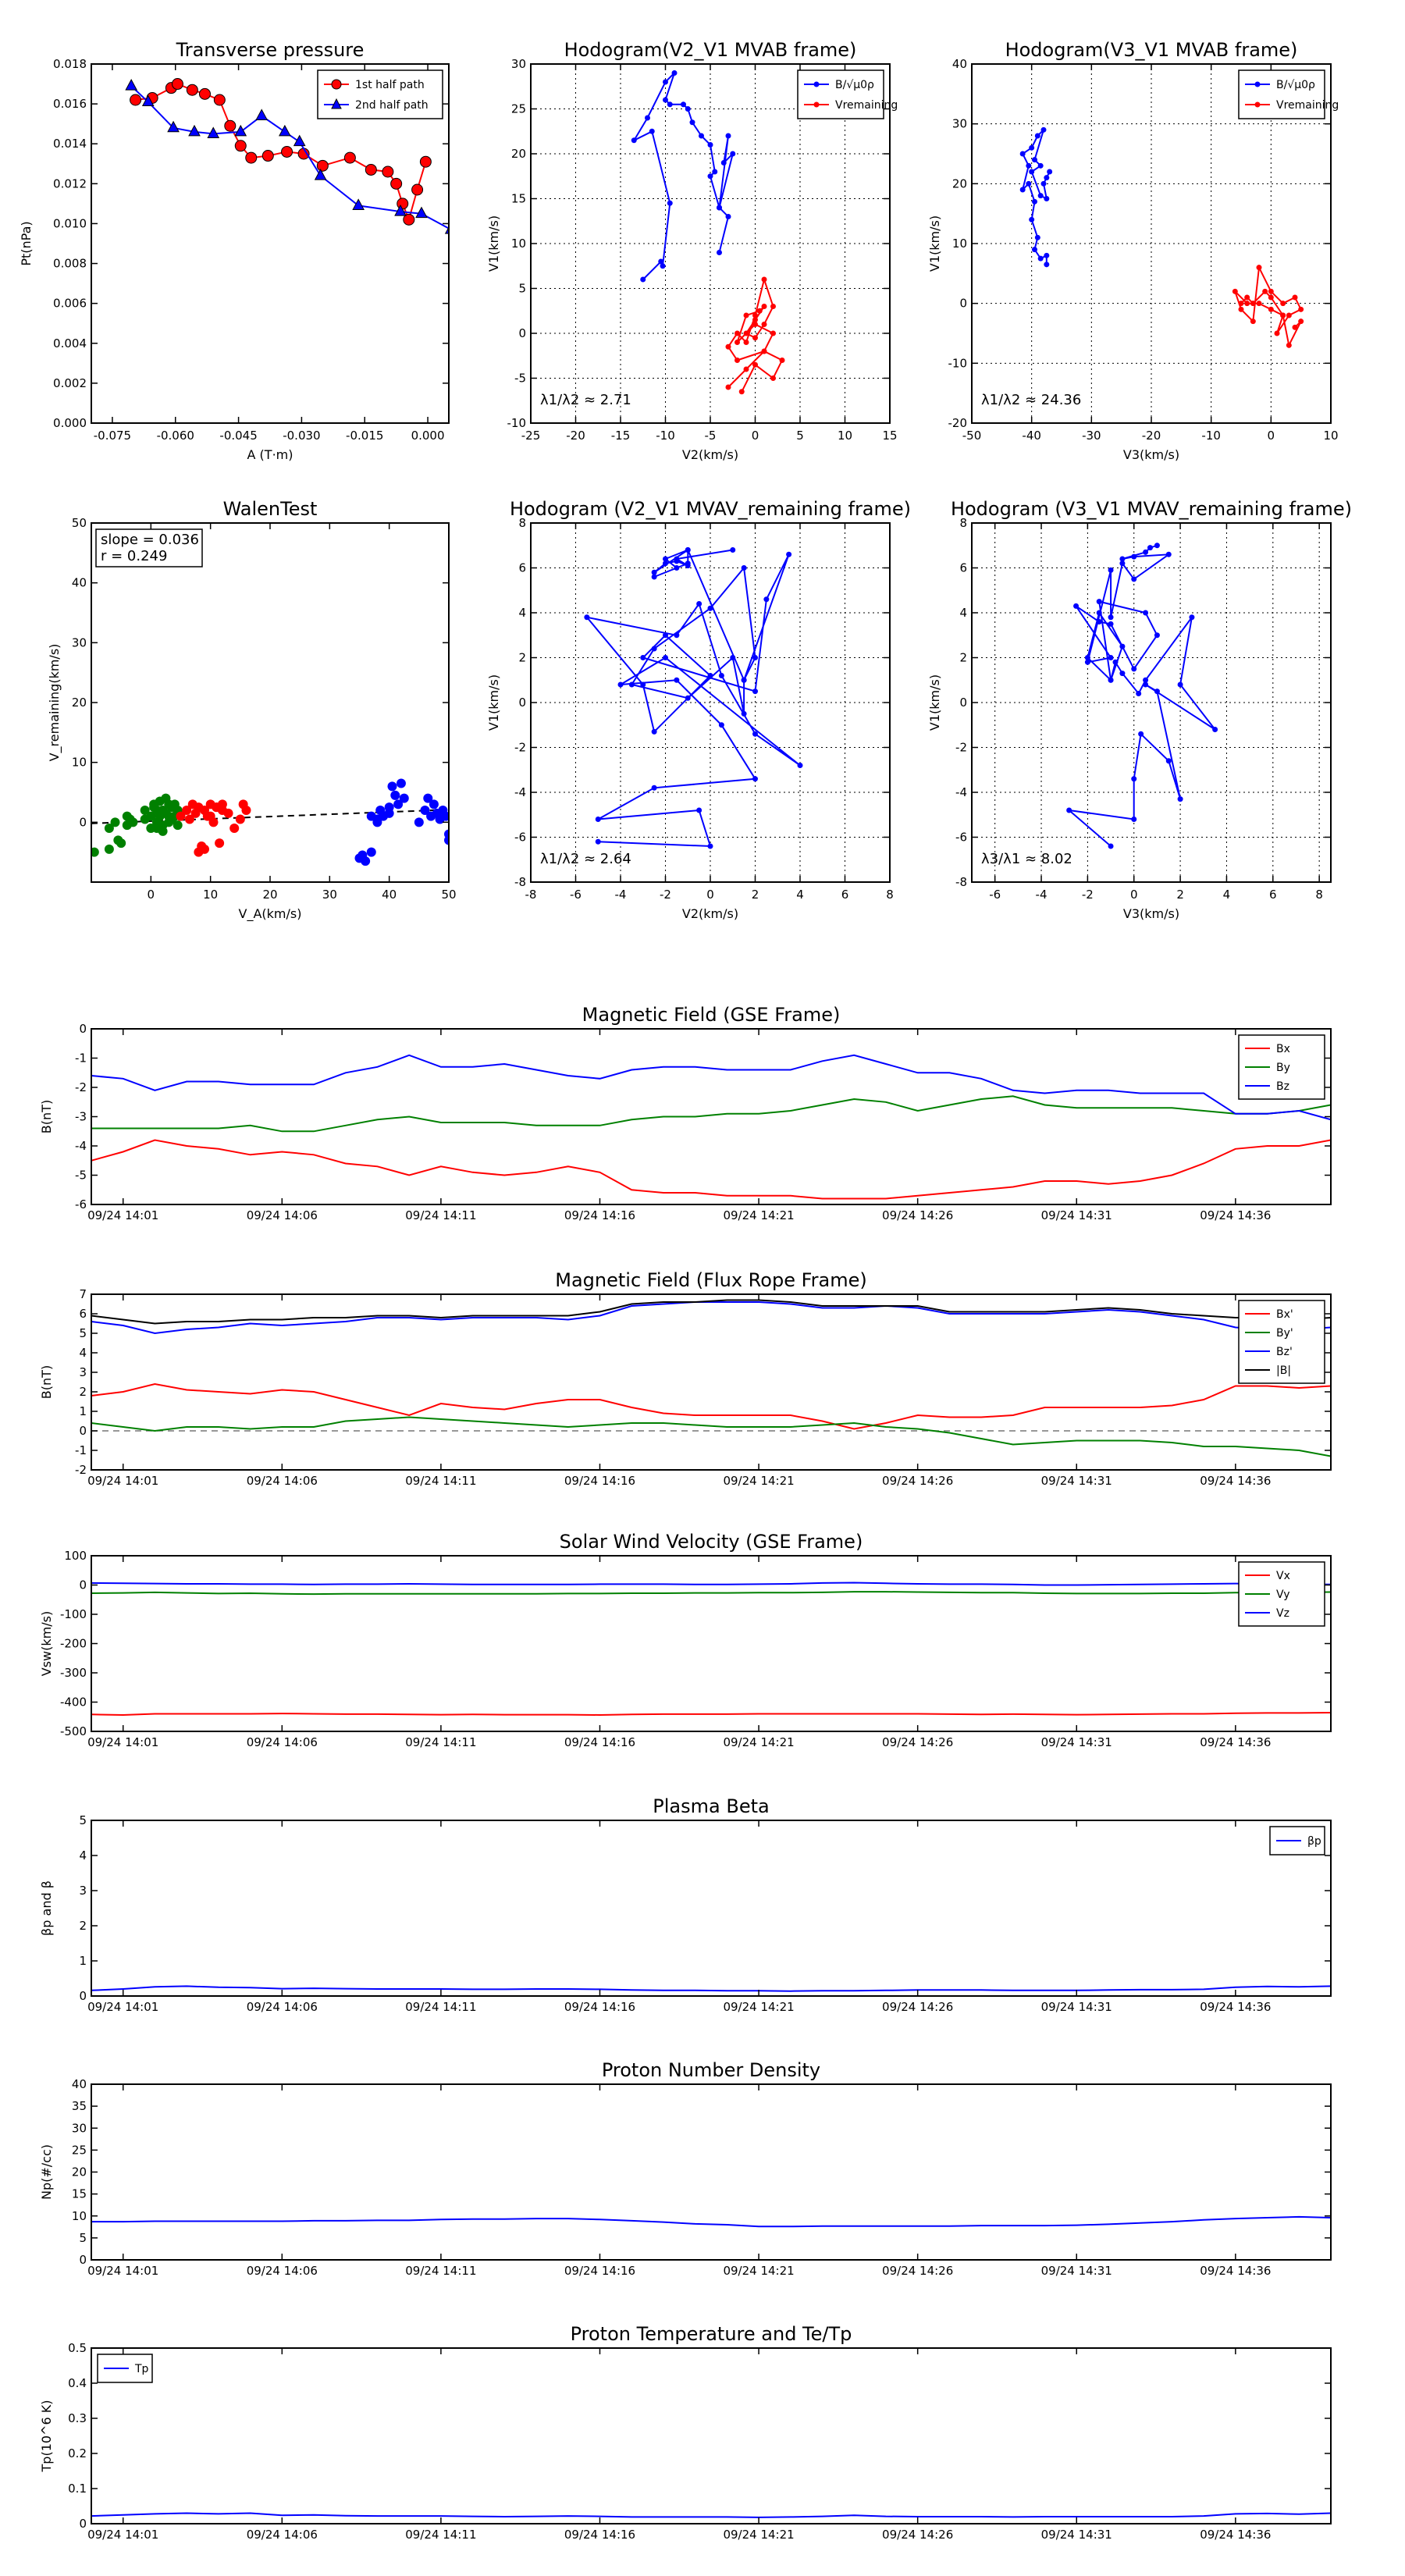 The width and height of the screenshot is (1405, 2576). What do you see at coordinates (70, 104) in the screenshot?
I see `y-tick-label: 0.016` at bounding box center [70, 104].